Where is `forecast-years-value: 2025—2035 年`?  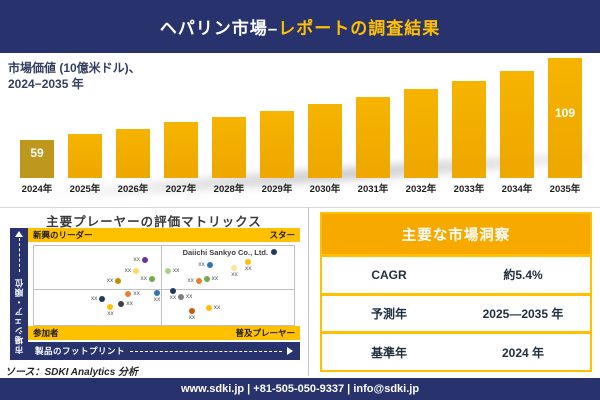
forecast-years-value: 2025—2035 年 is located at coordinates (523, 314).